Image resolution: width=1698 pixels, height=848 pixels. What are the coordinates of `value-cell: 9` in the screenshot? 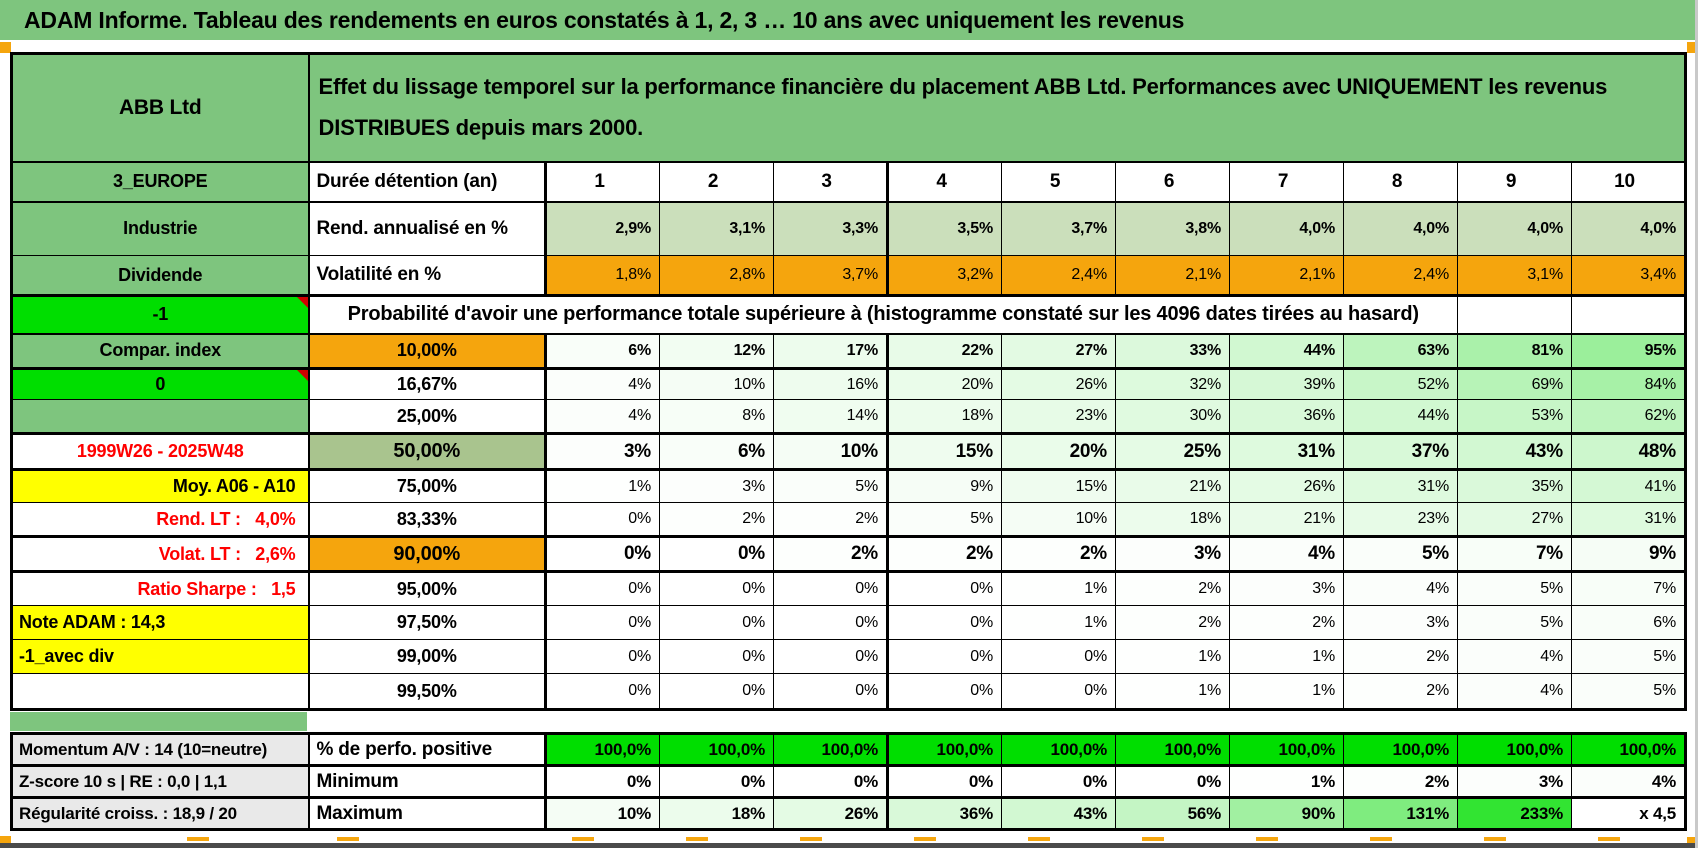 It's located at (1514, 182).